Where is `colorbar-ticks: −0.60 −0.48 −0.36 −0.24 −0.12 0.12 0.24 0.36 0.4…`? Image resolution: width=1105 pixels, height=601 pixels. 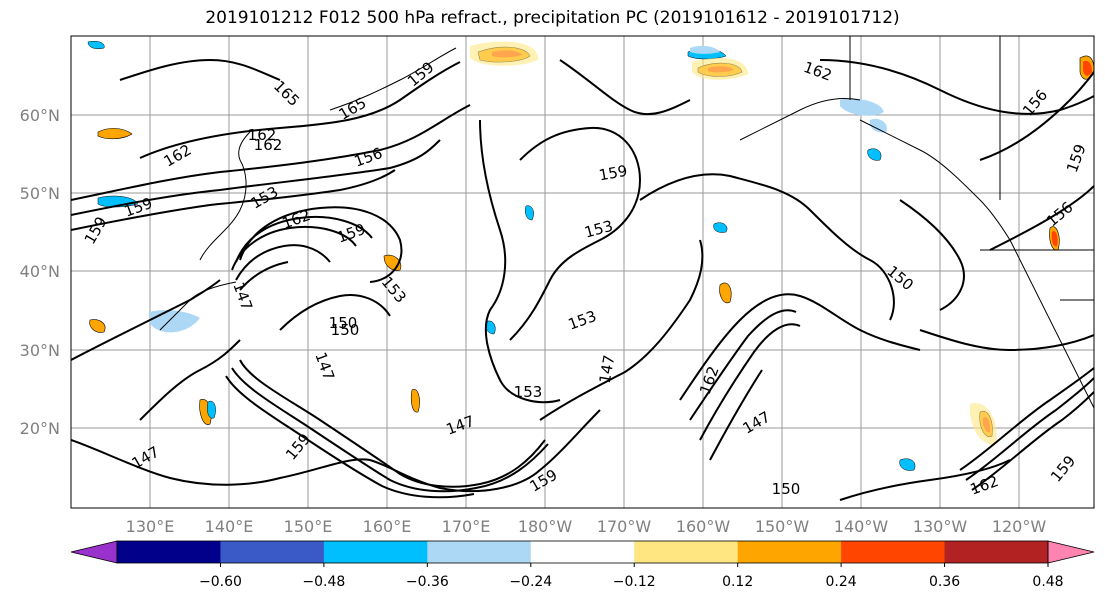
colorbar-ticks: −0.60 −0.48 −0.36 −0.24 −0.12 0.12 0.24 0.36 0.4… is located at coordinates (631, 576).